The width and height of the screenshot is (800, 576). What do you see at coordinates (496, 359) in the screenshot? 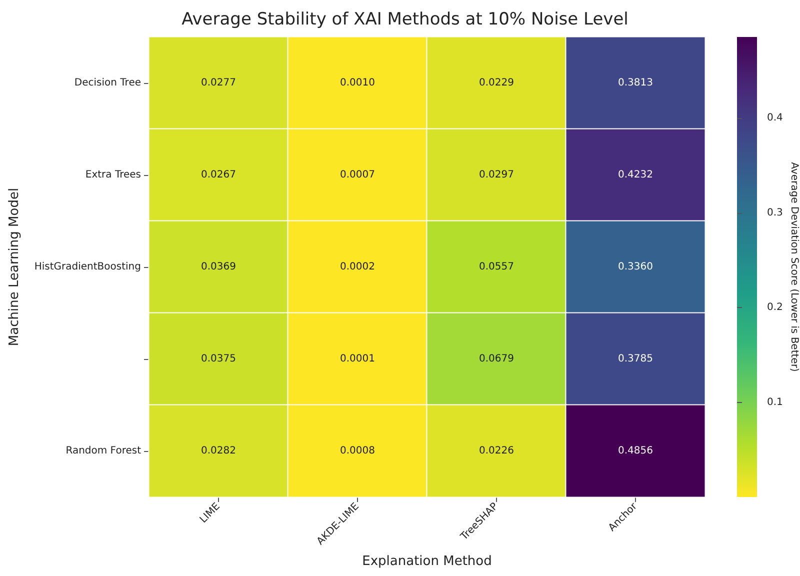
I see `data-label: 0.0679` at bounding box center [496, 359].